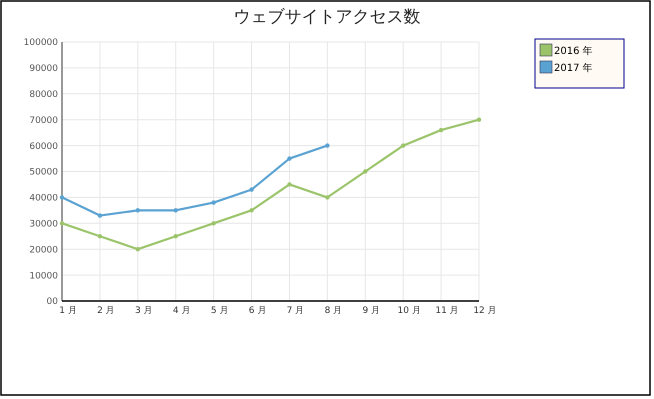  I want to click on x-tick-label: 9 月, so click(371, 311).